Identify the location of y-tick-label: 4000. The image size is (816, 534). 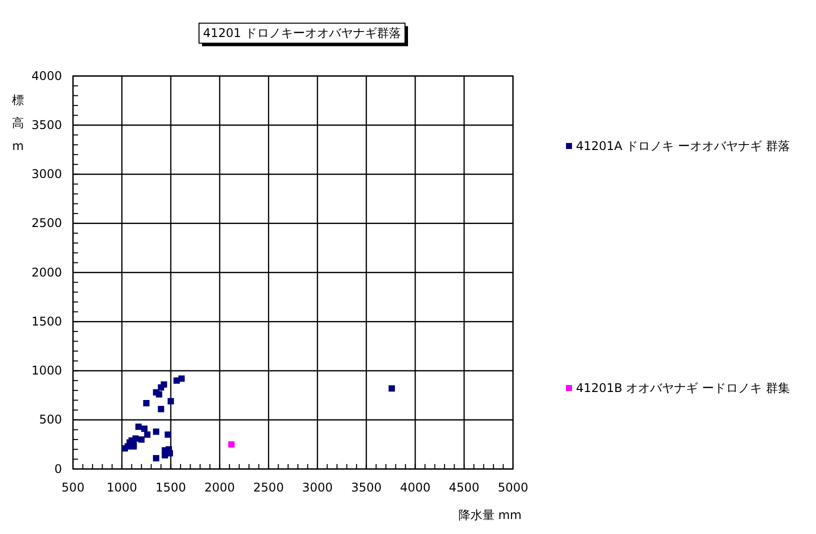
(46, 75).